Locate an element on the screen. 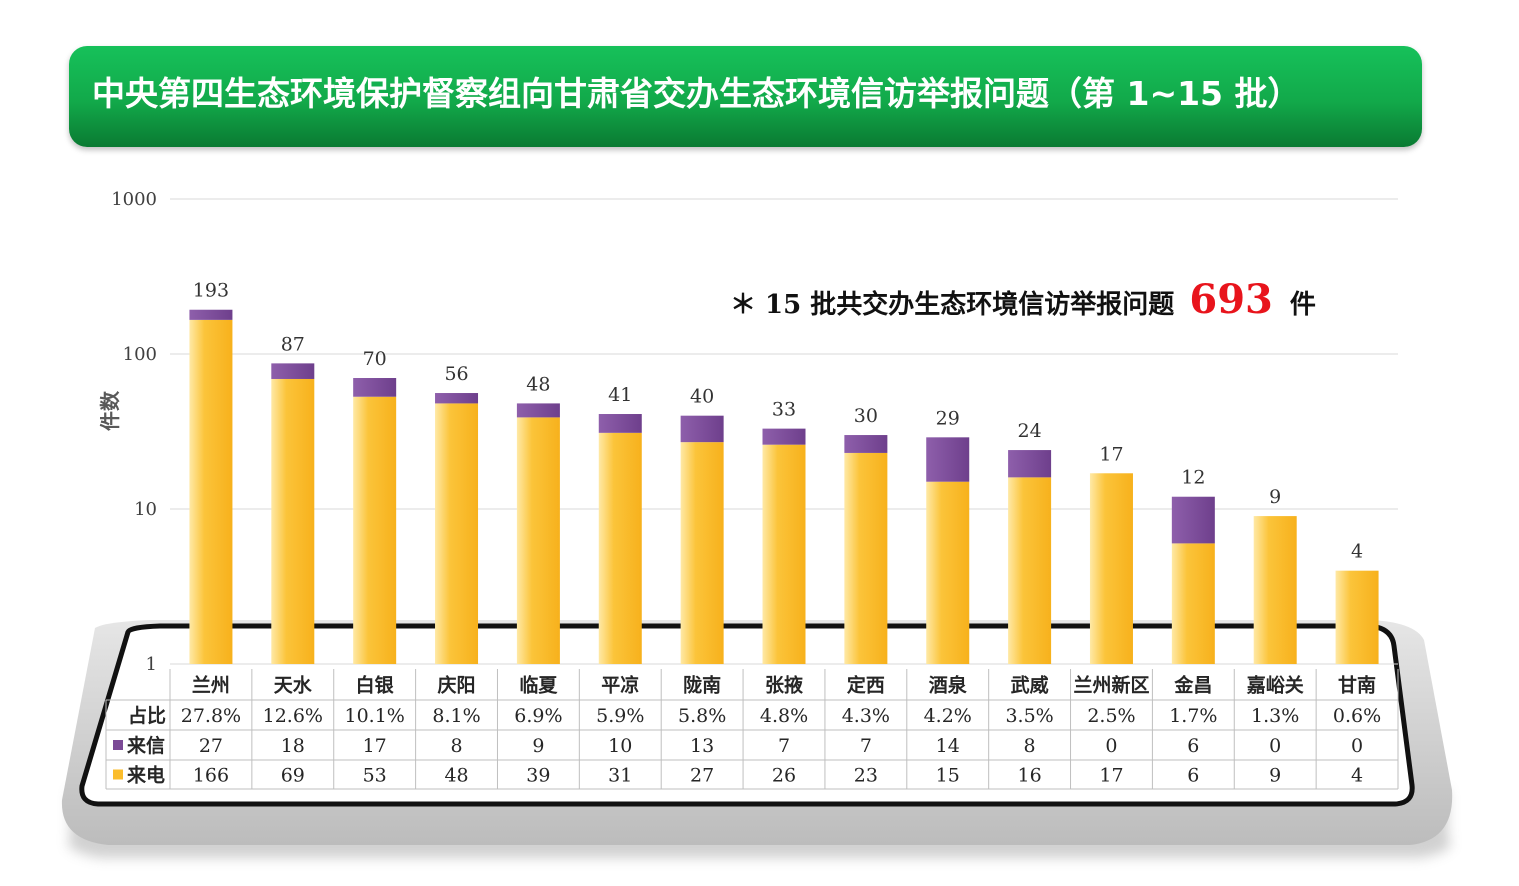  phone-cell: 166 is located at coordinates (211, 776).